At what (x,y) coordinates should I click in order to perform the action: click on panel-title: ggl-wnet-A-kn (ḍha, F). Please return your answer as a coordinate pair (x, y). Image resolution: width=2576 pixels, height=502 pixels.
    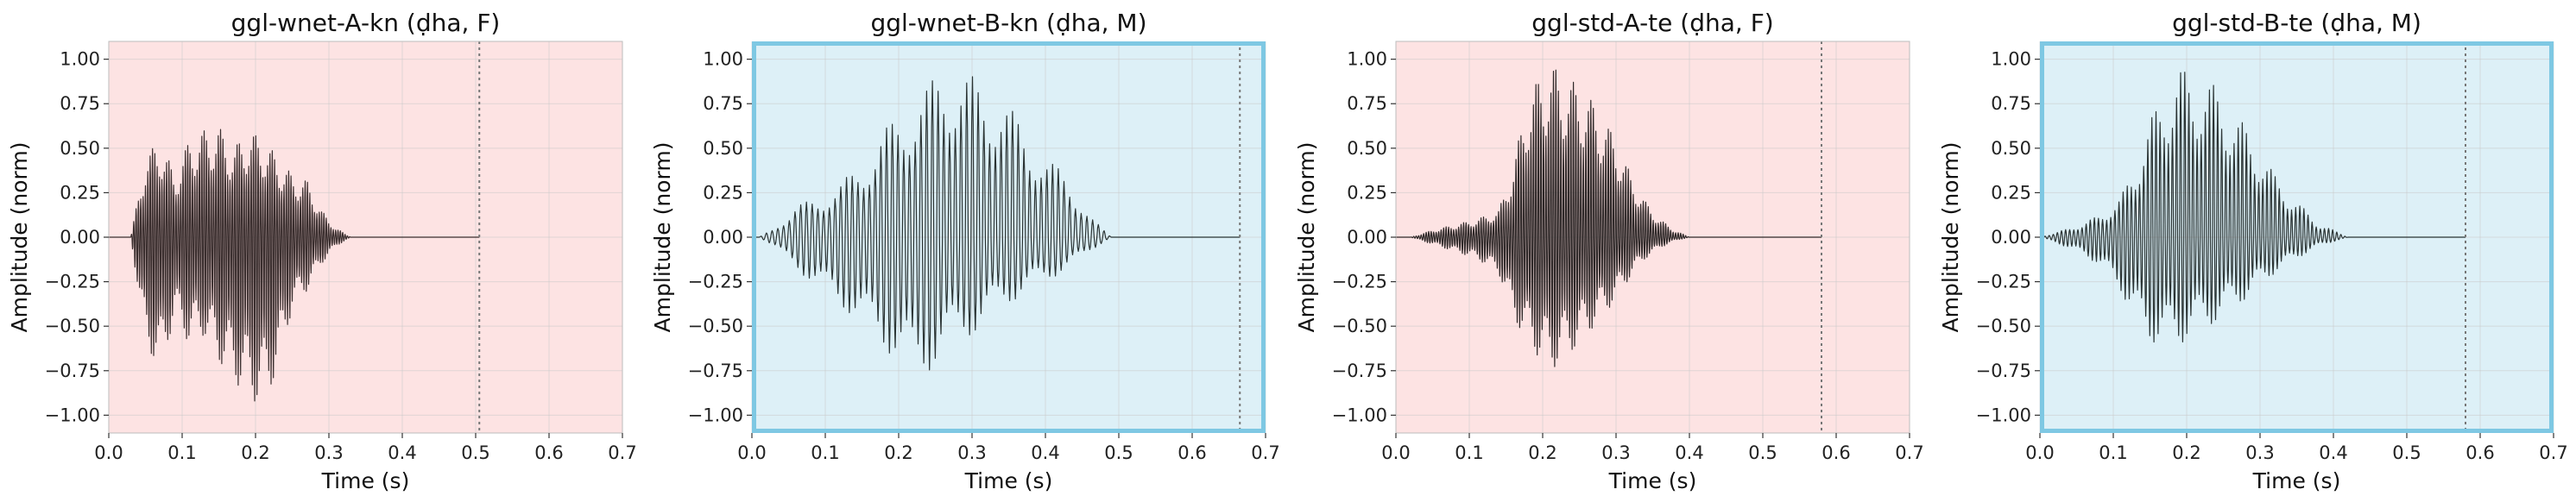
    Looking at the image, I should click on (366, 23).